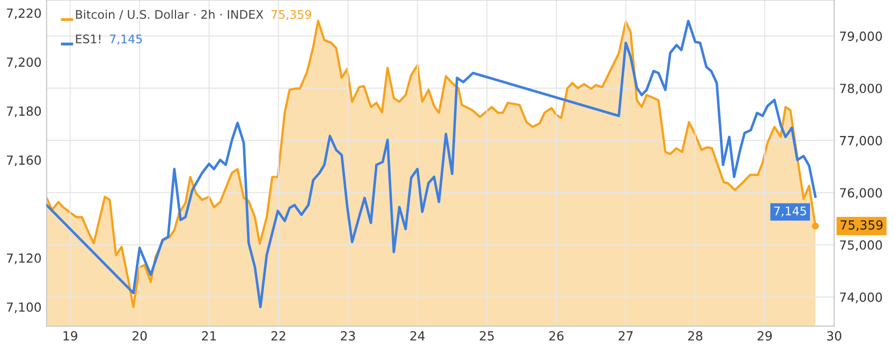 The width and height of the screenshot is (895, 354). What do you see at coordinates (487, 336) in the screenshot?
I see `x-tick-label: 25` at bounding box center [487, 336].